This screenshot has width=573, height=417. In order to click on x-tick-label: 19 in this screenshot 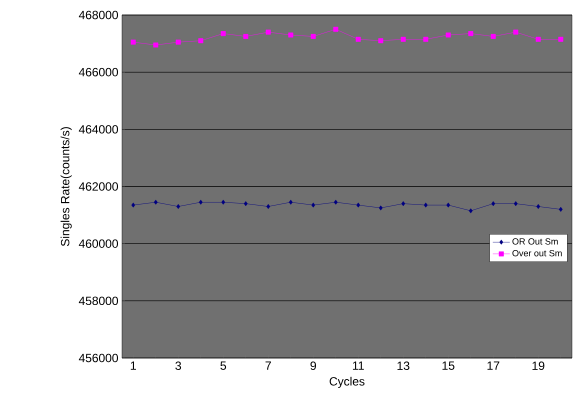, I will do `click(538, 366)`.